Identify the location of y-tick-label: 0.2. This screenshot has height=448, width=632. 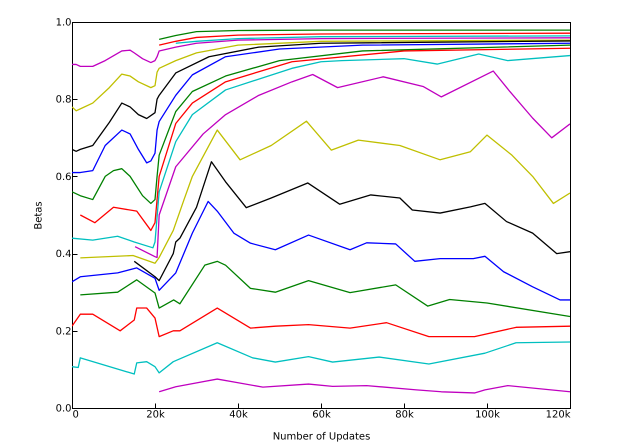
(64, 332).